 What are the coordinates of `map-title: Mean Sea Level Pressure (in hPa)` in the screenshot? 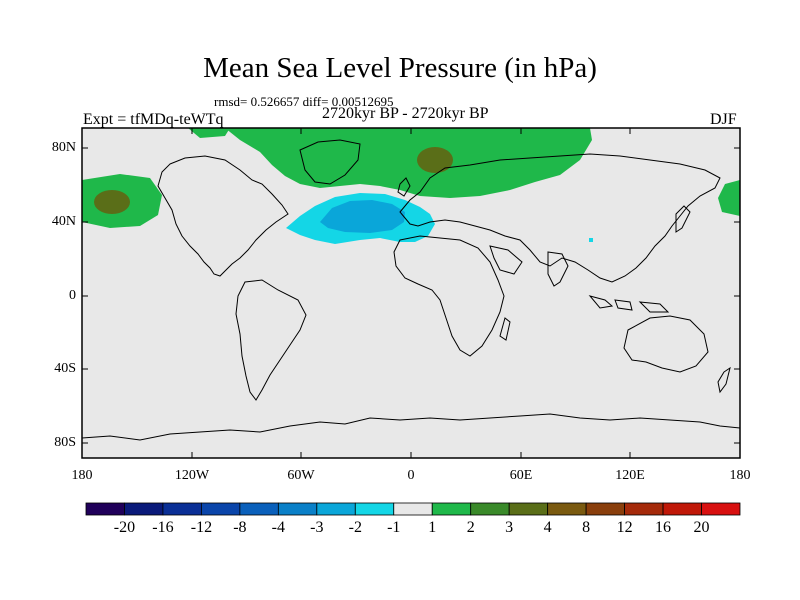 It's located at (400, 68).